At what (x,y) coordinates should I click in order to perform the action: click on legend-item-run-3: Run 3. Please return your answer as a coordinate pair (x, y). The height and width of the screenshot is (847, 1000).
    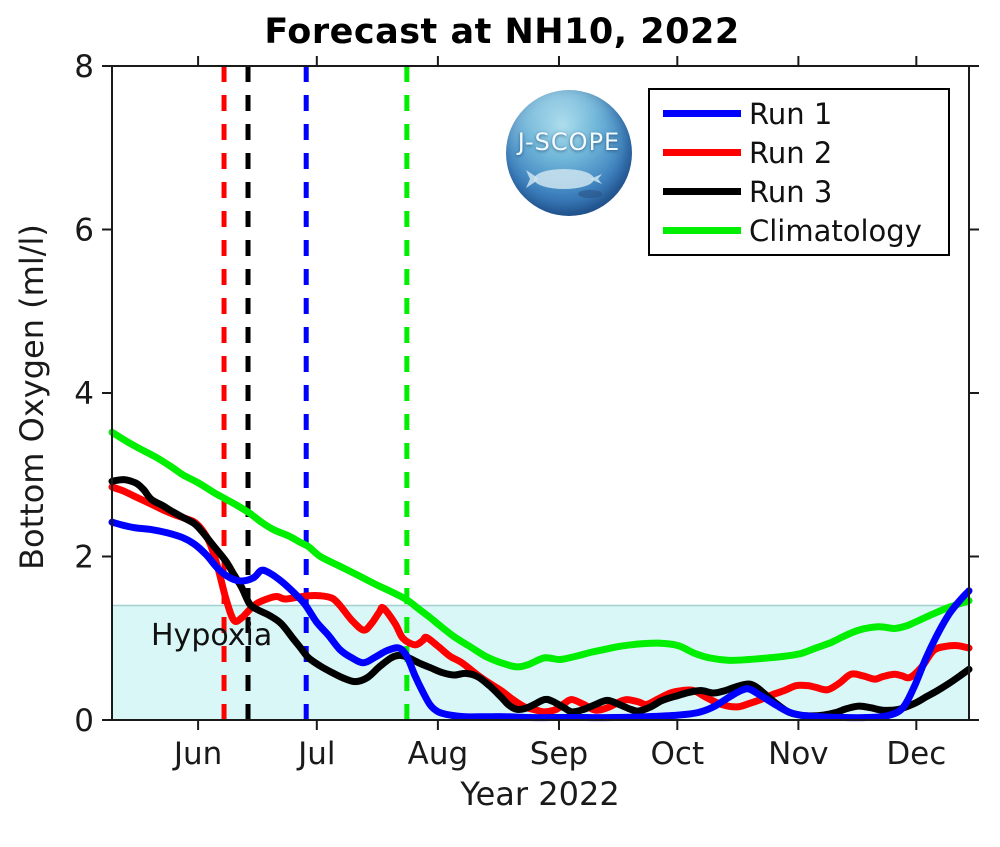
    Looking at the image, I should click on (799, 192).